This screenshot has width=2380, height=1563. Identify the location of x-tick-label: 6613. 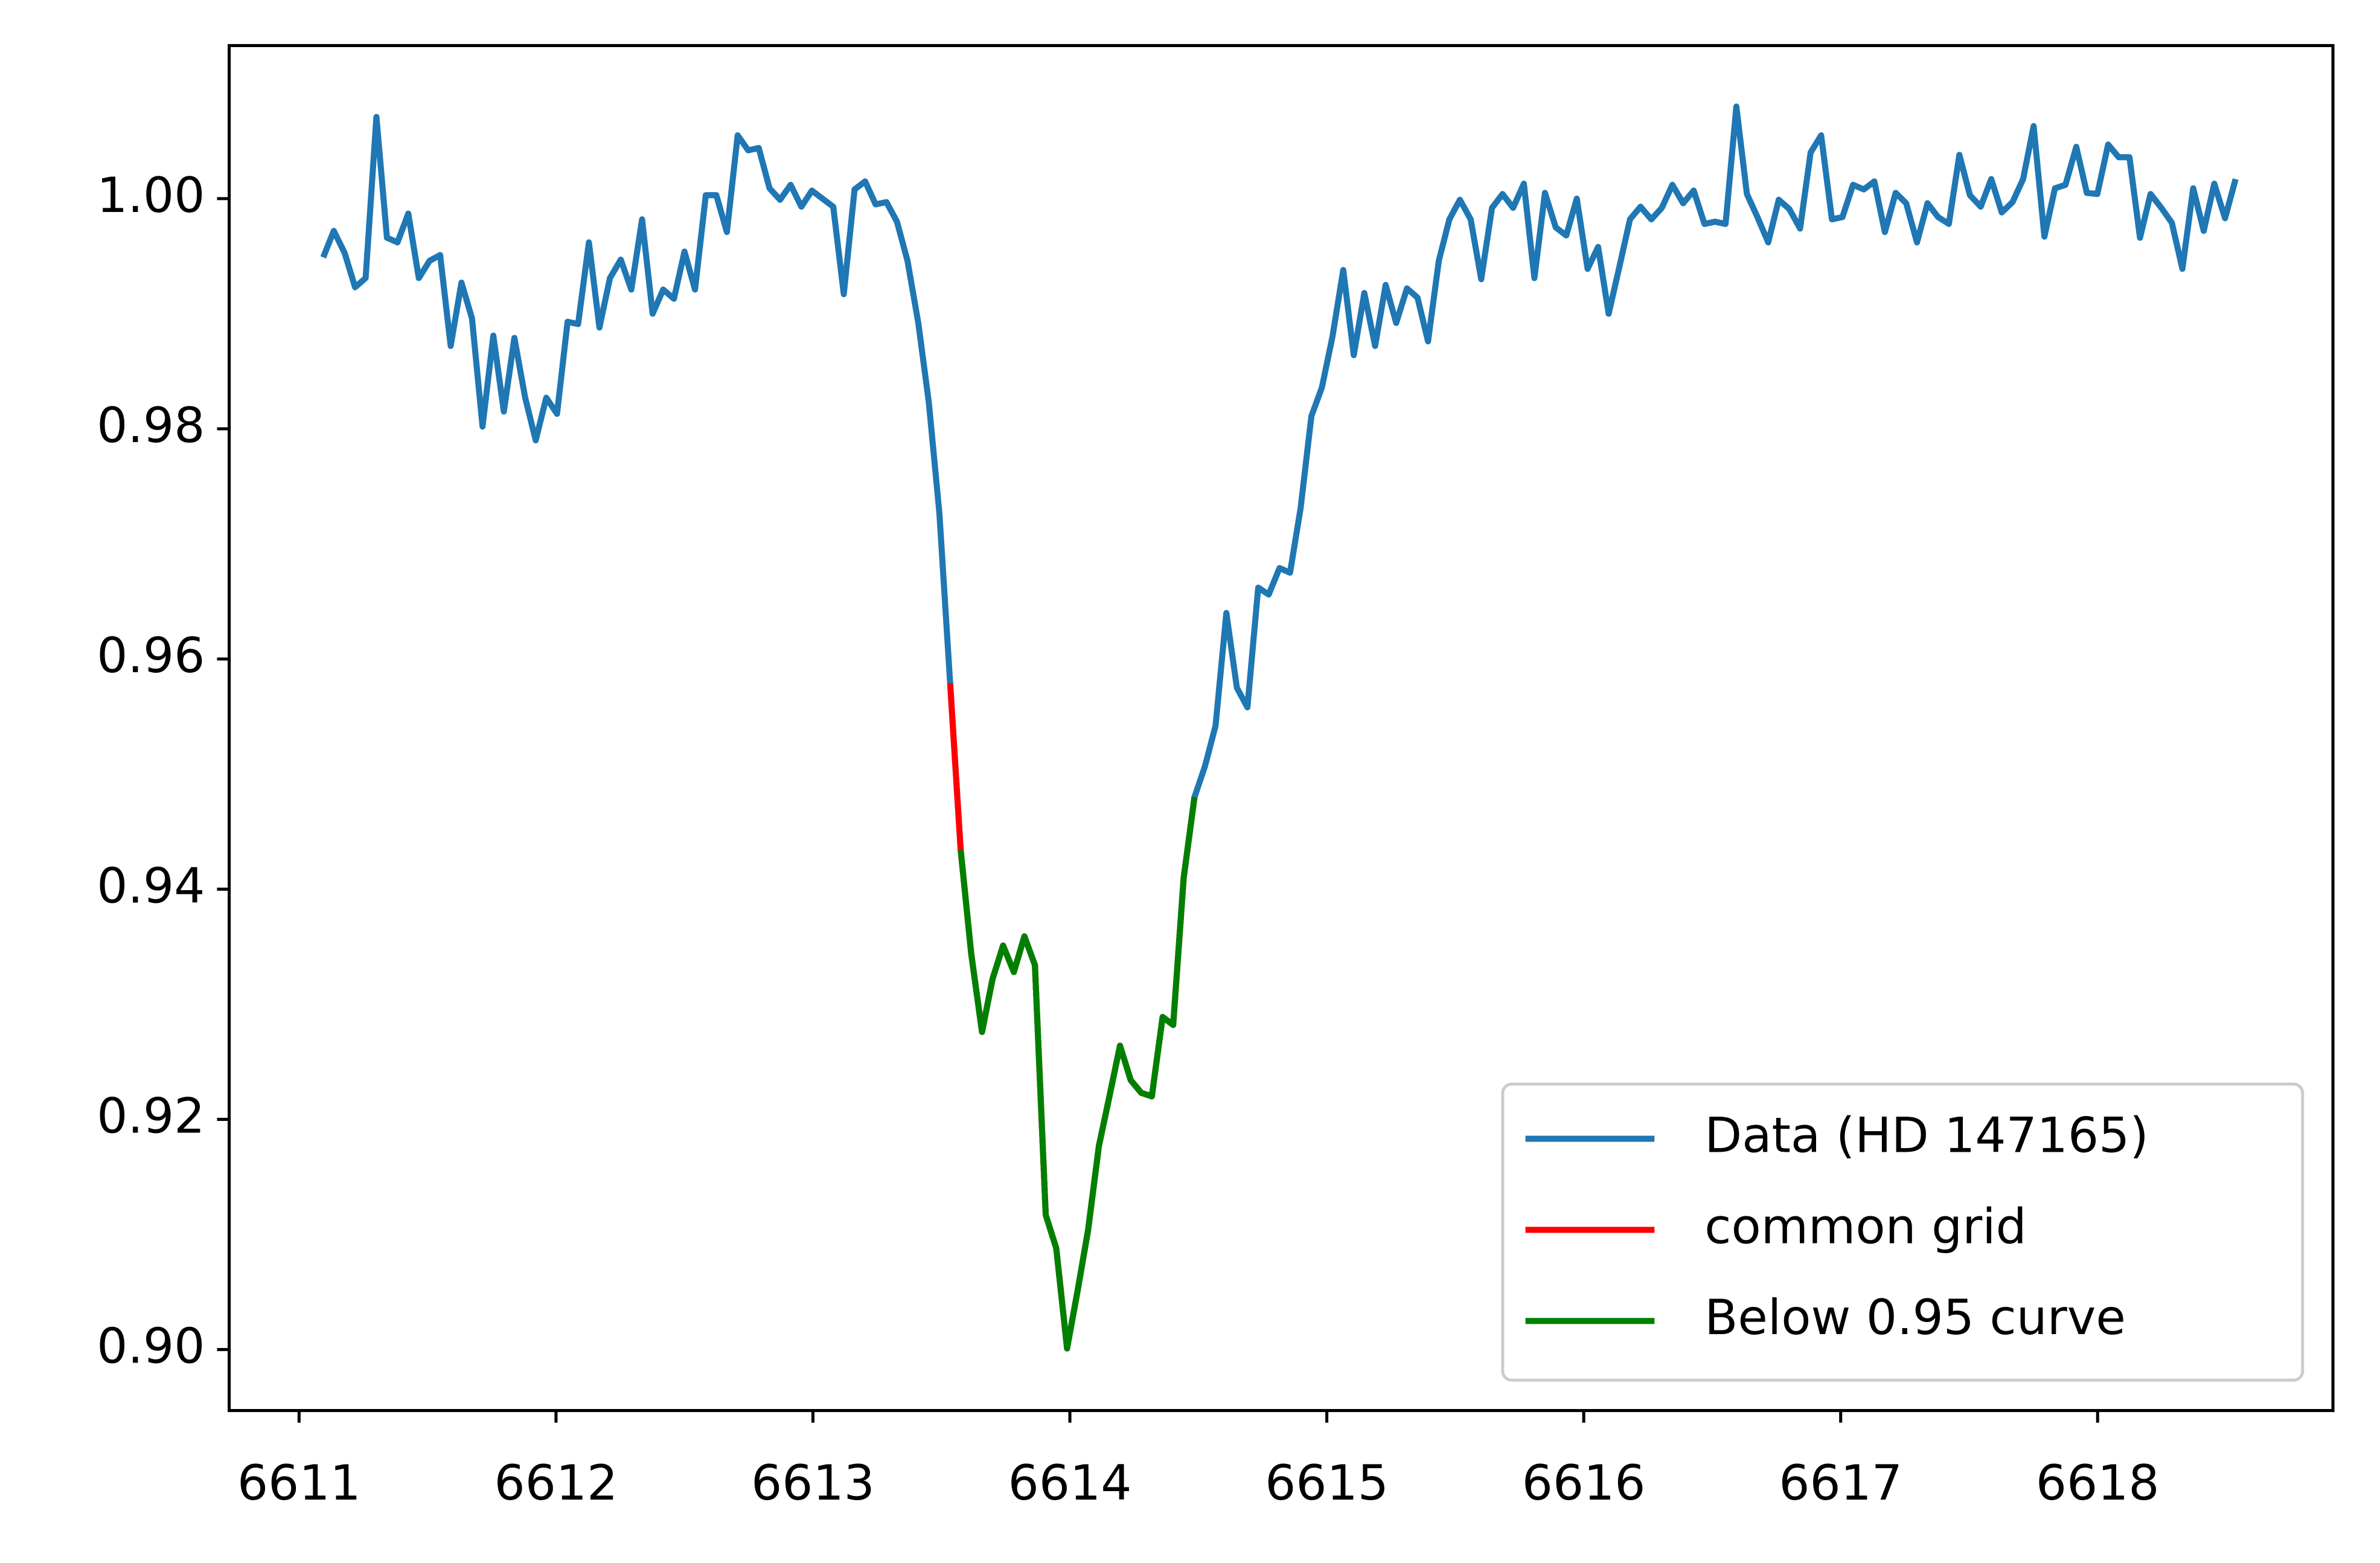
(813, 1483).